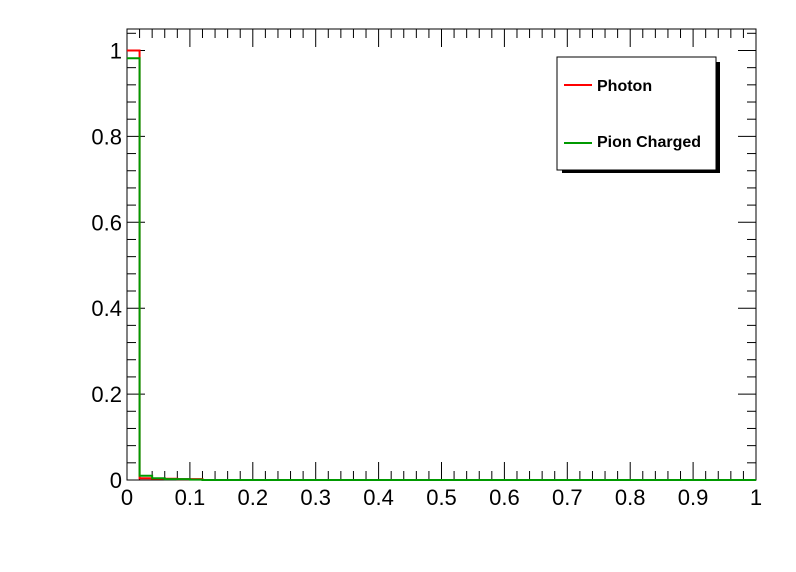 Image resolution: width=796 pixels, height=572 pixels. Describe the element at coordinates (116, 50) in the screenshot. I see `y-tick-label: 1` at that location.